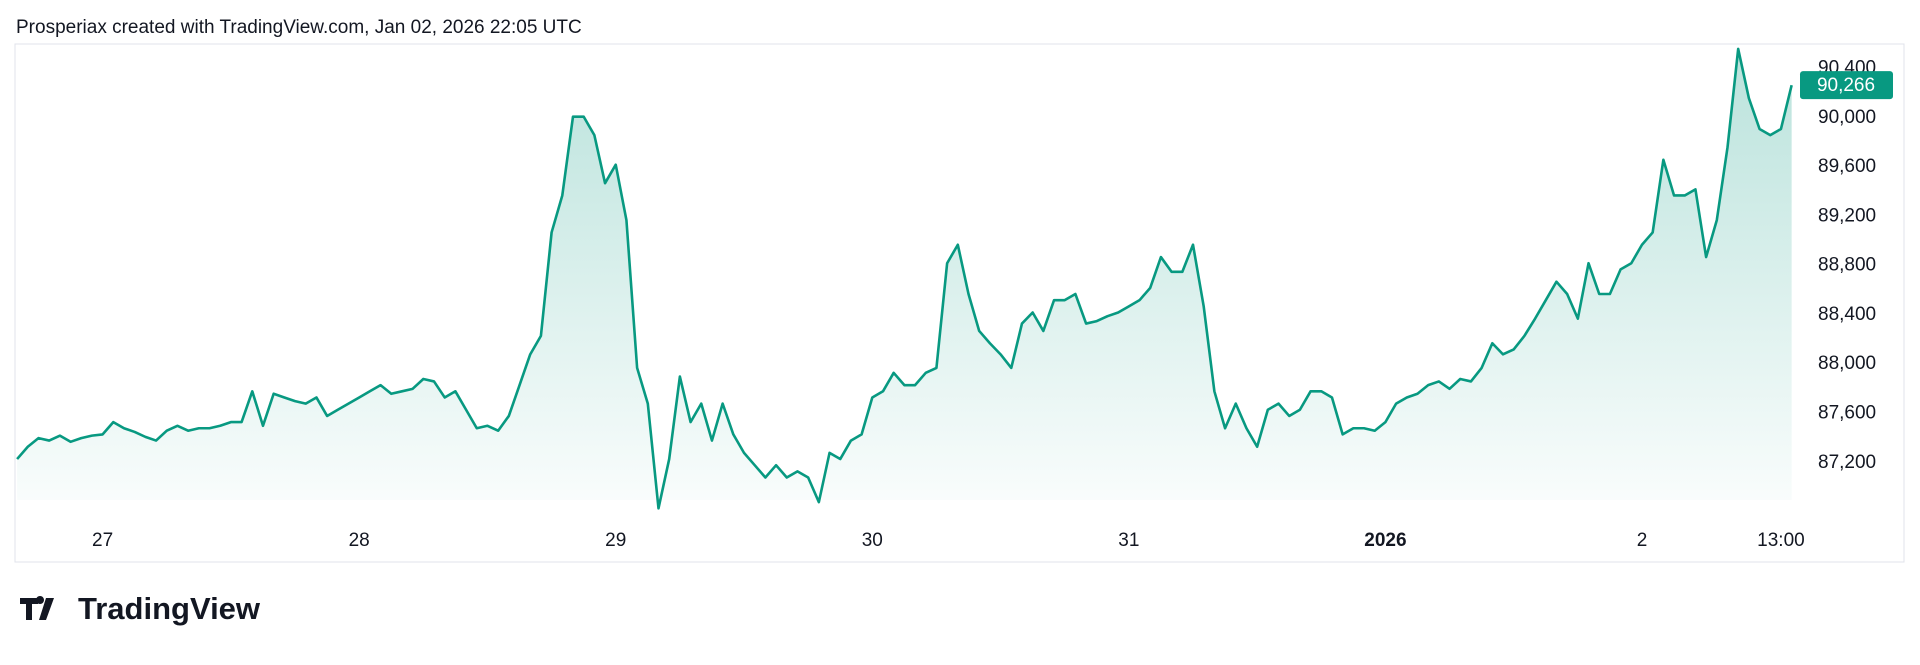 The image size is (1920, 665). Describe the element at coordinates (37, 608) in the screenshot. I see `logo-icon` at that location.